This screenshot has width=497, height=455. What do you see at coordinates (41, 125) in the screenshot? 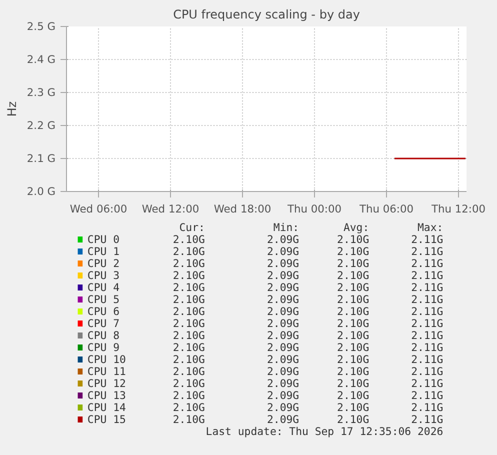
I see `y-tick-label: 2.2 G` at bounding box center [41, 125].